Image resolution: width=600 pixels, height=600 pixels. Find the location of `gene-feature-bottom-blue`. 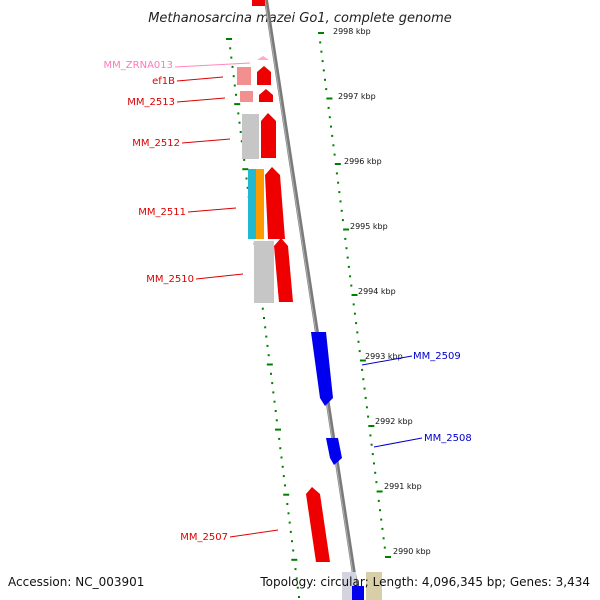

gene-feature-bottom-blue is located at coordinates (358, 593).